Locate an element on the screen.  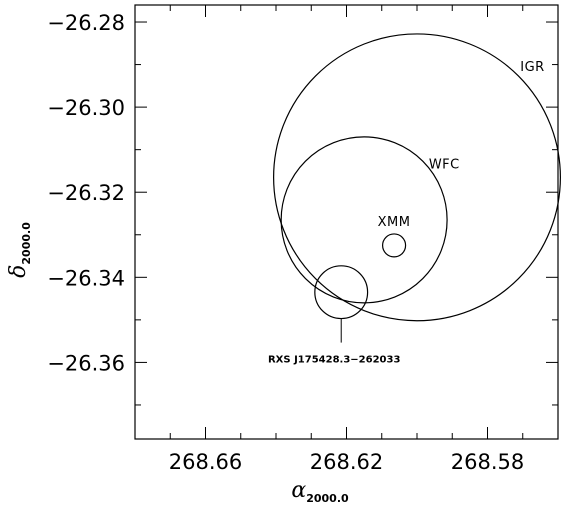
x-axis-label: α2000.0 is located at coordinates (320, 491).